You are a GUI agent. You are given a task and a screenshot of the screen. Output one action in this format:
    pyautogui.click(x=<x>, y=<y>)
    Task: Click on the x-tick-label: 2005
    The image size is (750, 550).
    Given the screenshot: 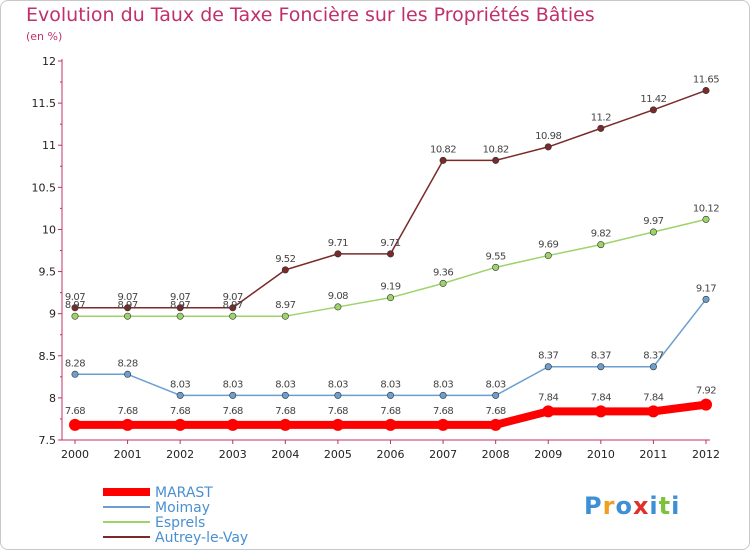 What is the action you would take?
    pyautogui.click(x=338, y=454)
    